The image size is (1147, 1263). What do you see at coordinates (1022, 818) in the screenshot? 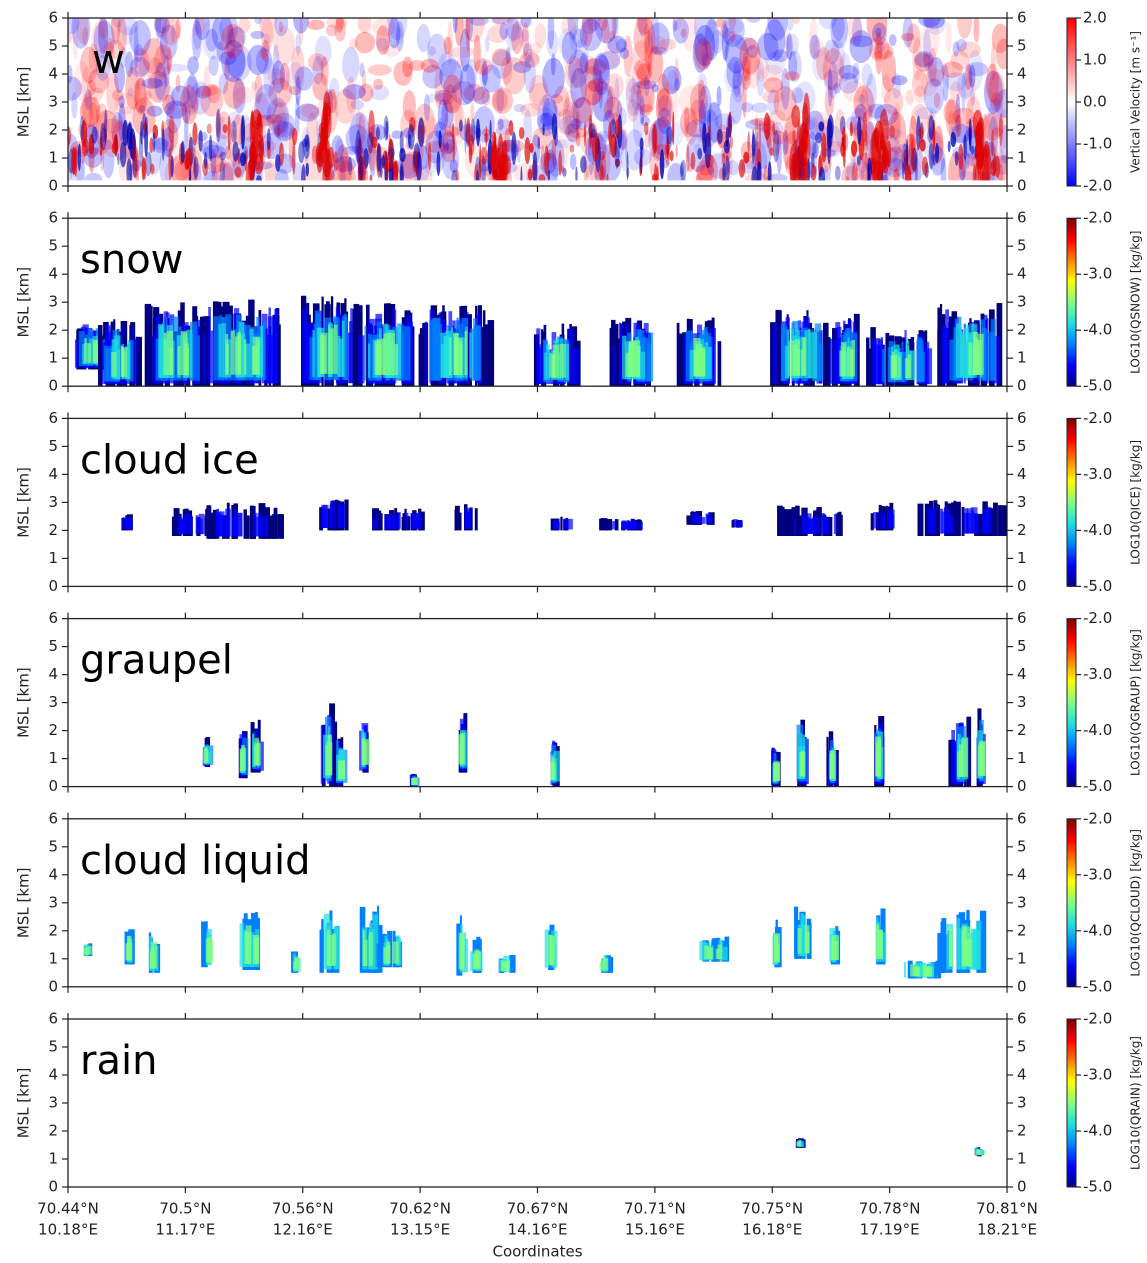
I see `y-tick-label-right: 6` at bounding box center [1022, 818].